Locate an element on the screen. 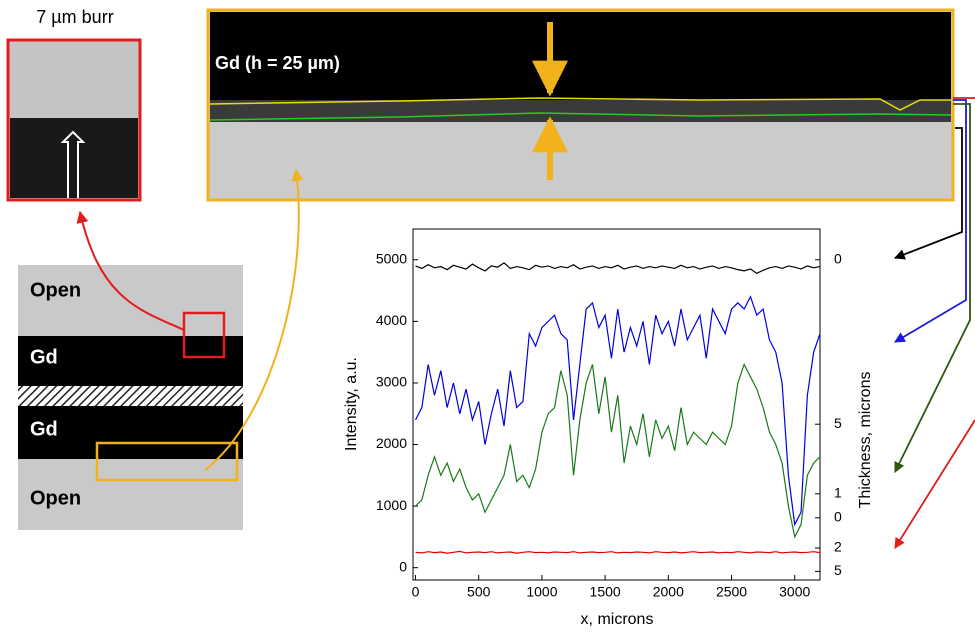  y-tick-label: 3000 is located at coordinates (391, 382).